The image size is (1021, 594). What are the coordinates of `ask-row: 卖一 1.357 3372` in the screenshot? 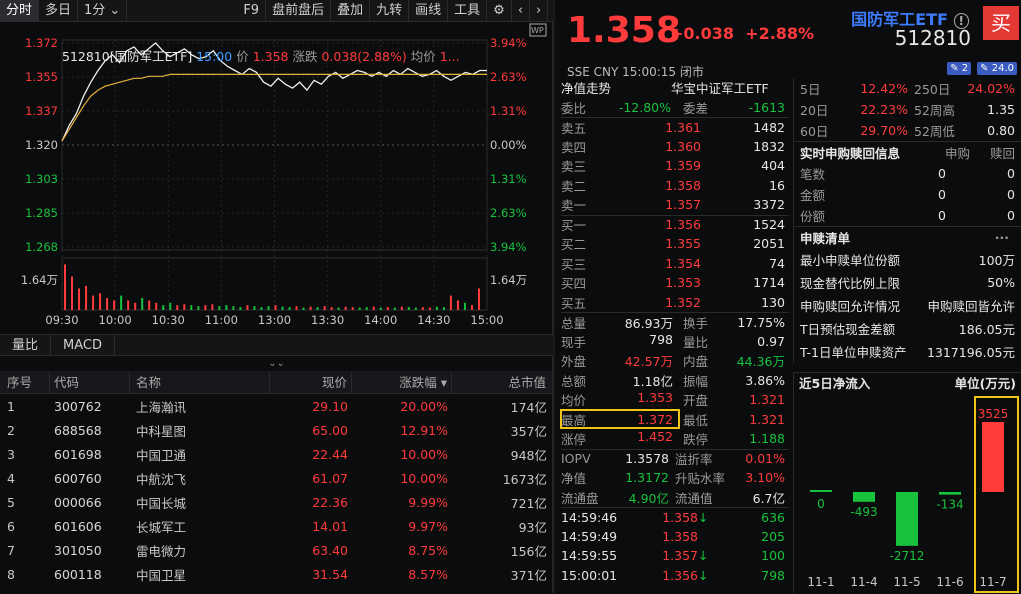 It's located at (675, 205).